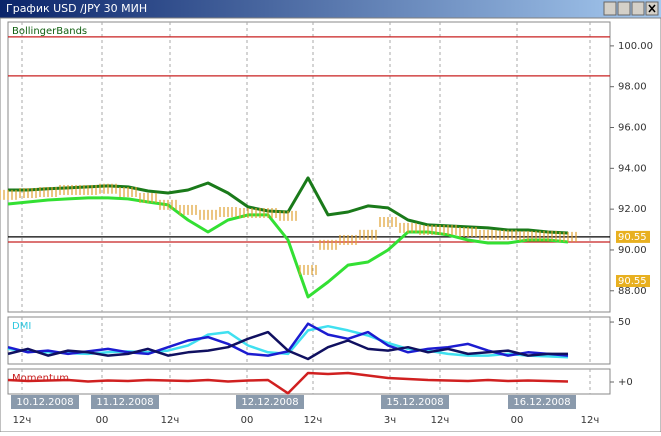  What do you see at coordinates (632, 128) in the screenshot?
I see `y-tick-label: 96.00` at bounding box center [632, 128].